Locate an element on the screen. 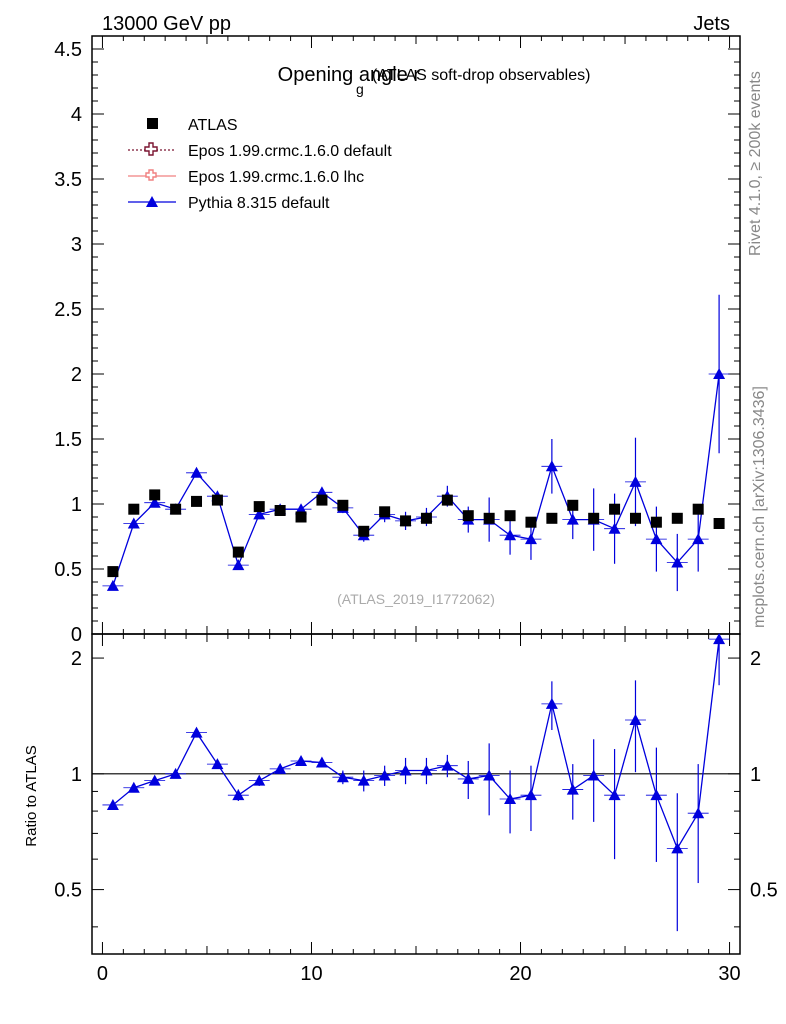 This screenshot has height=1024, width=786. y-tick-label: 0 is located at coordinates (76, 635).